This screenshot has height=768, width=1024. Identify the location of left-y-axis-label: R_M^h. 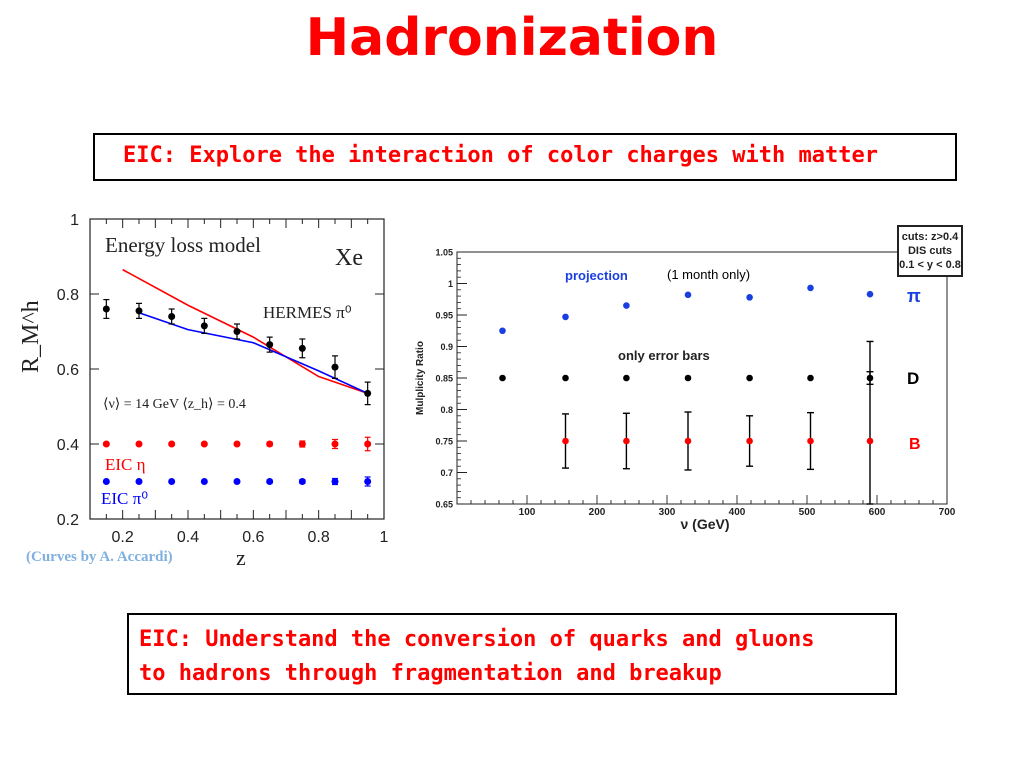
(31, 336).